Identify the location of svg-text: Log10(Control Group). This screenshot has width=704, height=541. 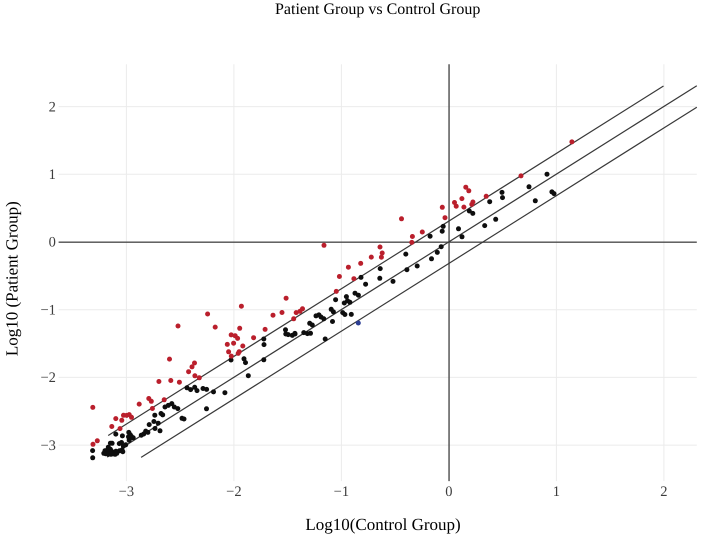
(382, 524).